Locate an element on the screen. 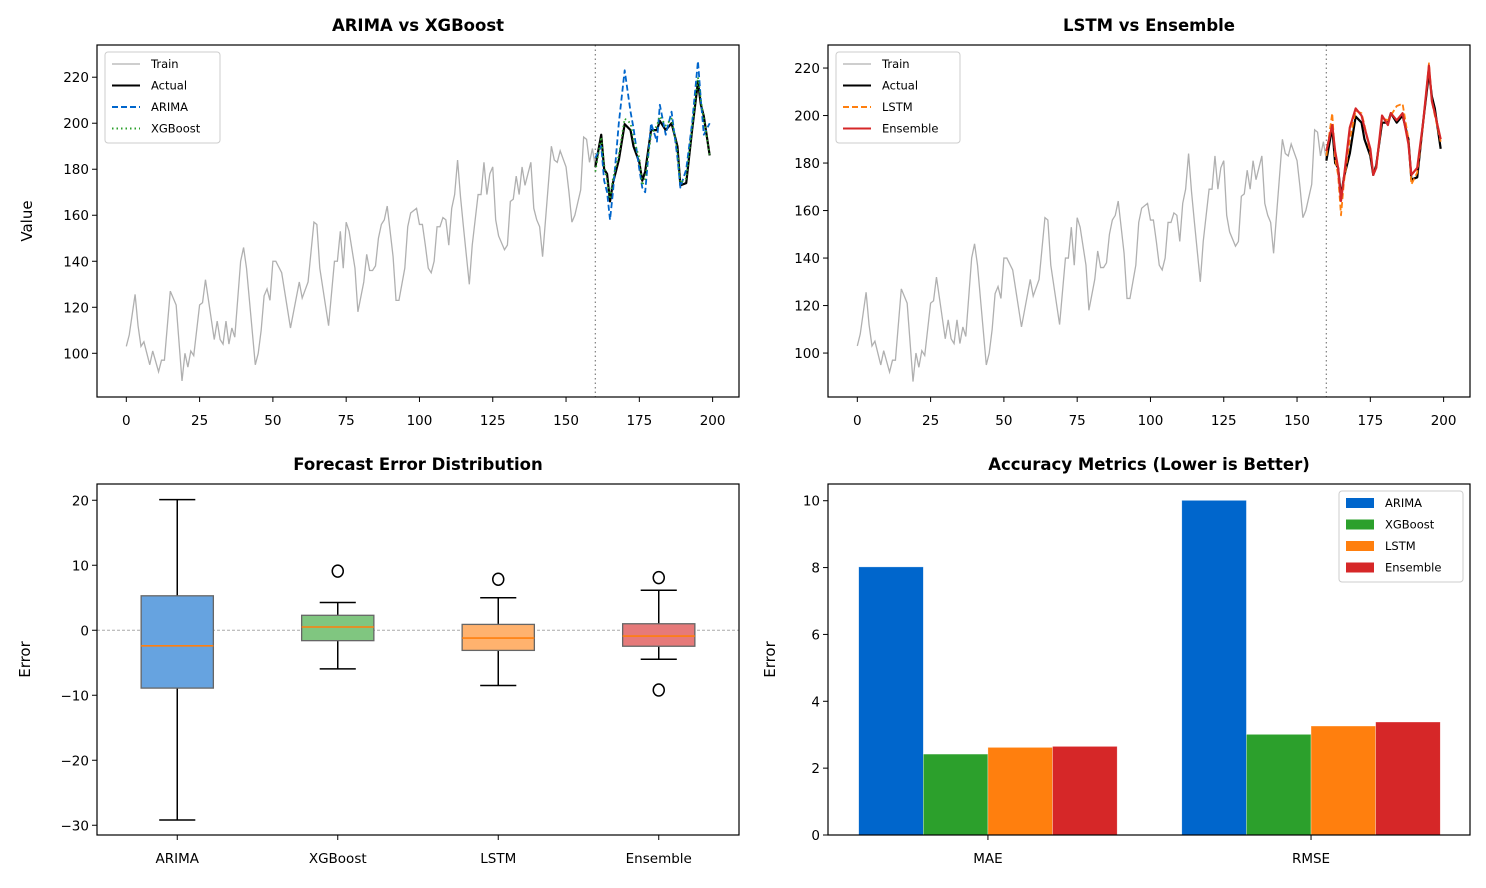  y-axis-label: Error is located at coordinates (25, 658).